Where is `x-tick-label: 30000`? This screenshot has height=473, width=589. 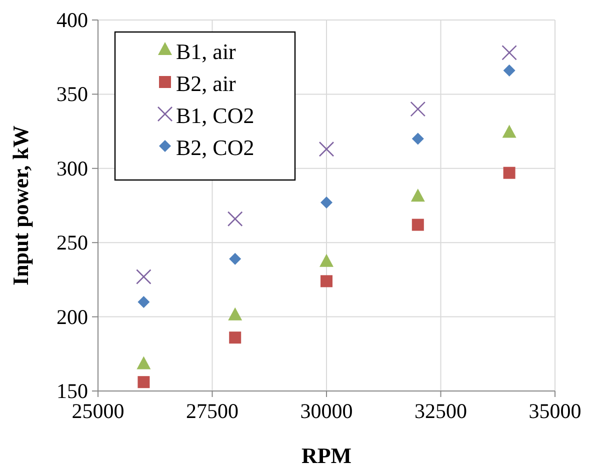 x-tick-label: 30000 is located at coordinates (326, 411).